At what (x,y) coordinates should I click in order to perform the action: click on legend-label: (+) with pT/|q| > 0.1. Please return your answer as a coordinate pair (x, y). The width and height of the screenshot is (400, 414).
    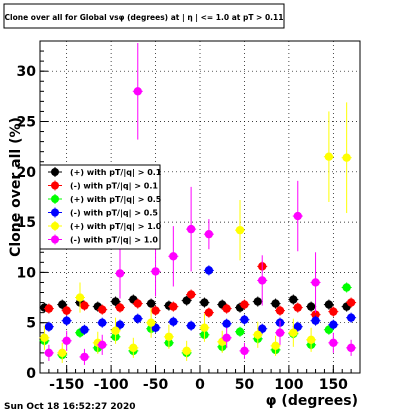
    Looking at the image, I should click on (116, 172).